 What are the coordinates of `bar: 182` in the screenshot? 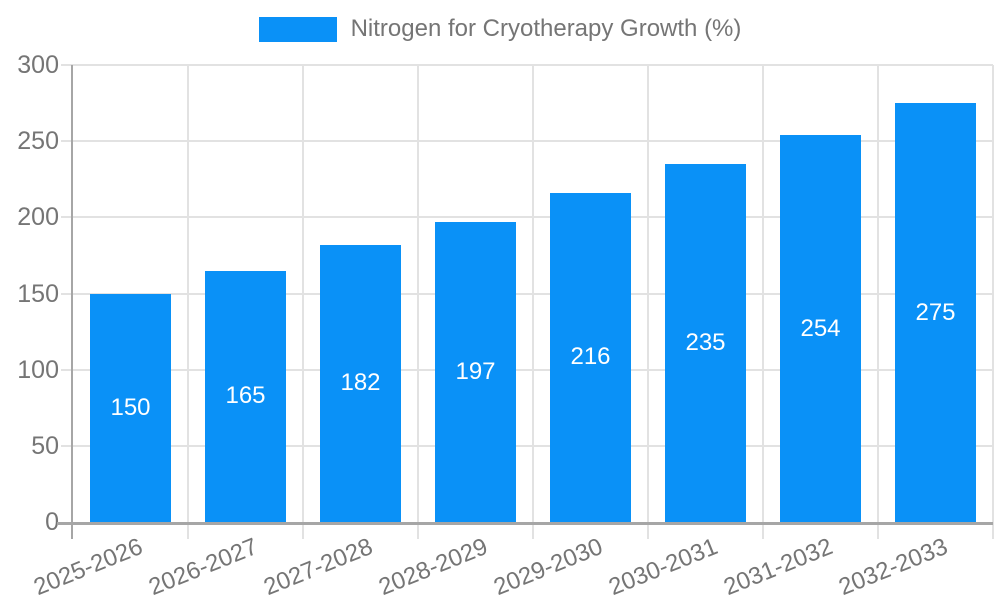 It's located at (360, 383).